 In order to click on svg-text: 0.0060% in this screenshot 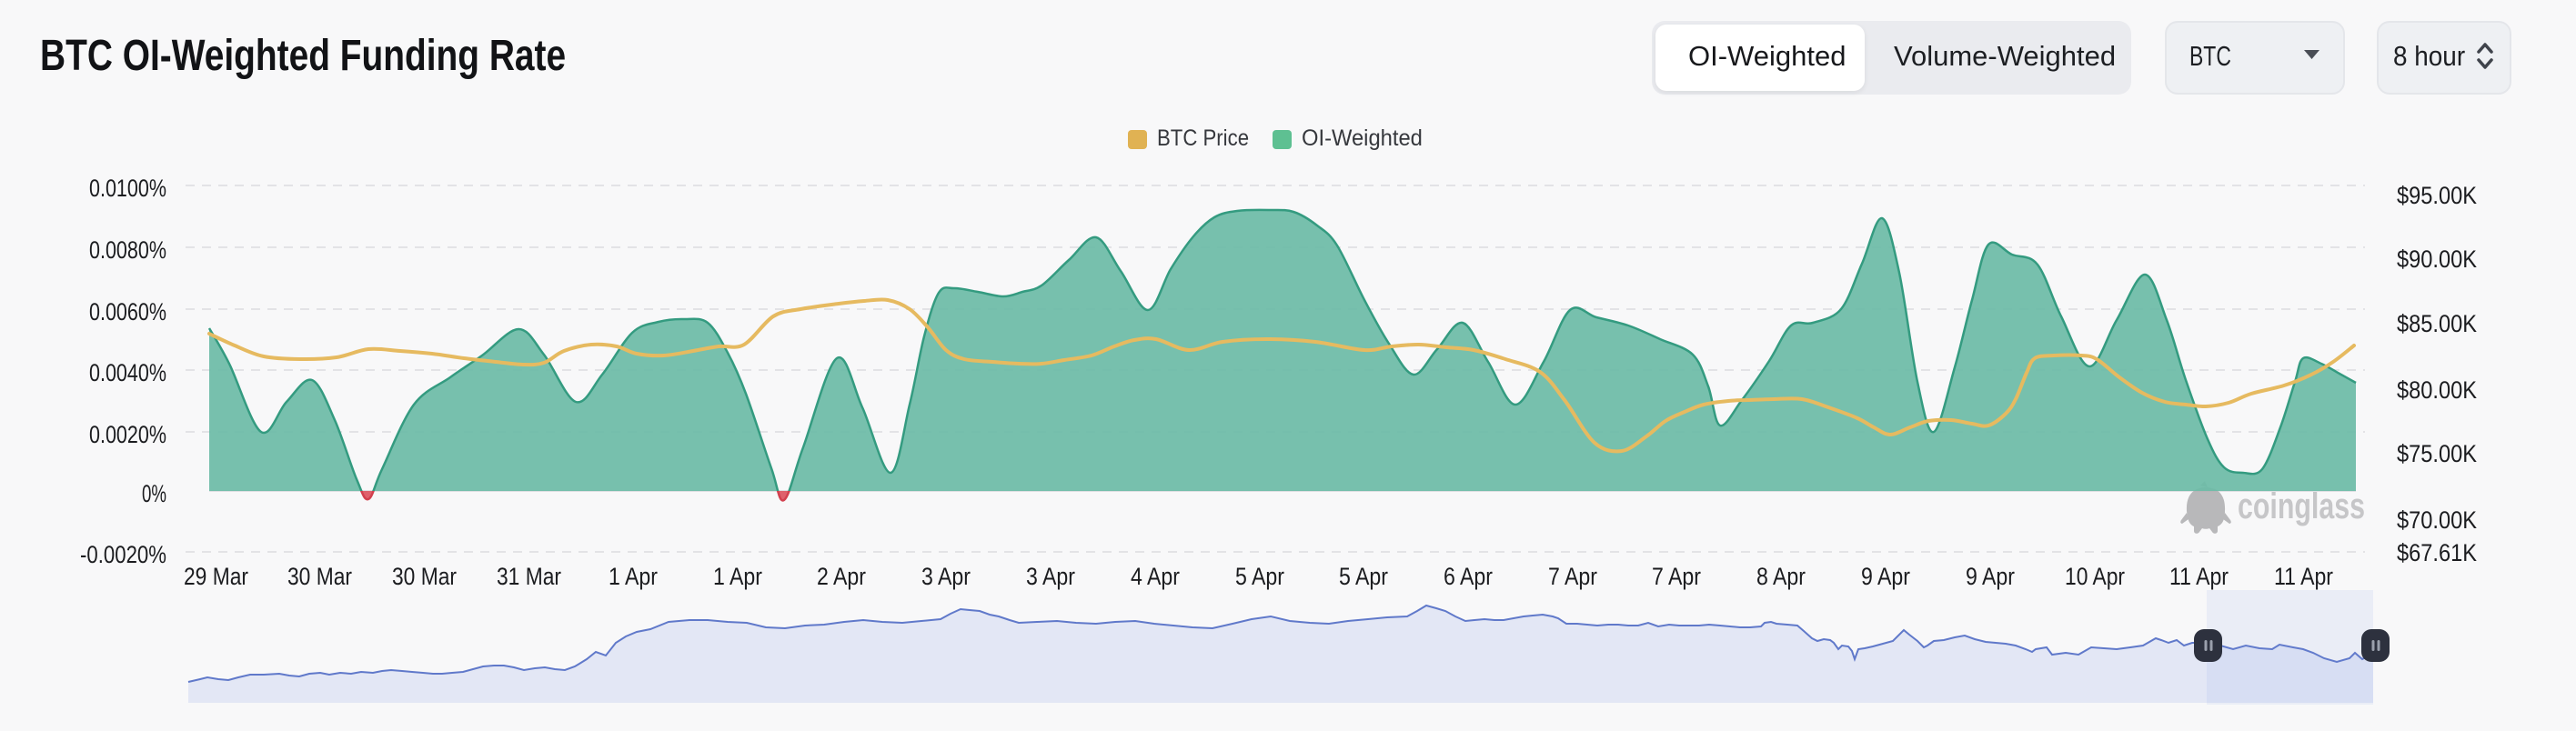, I will do `click(127, 311)`.